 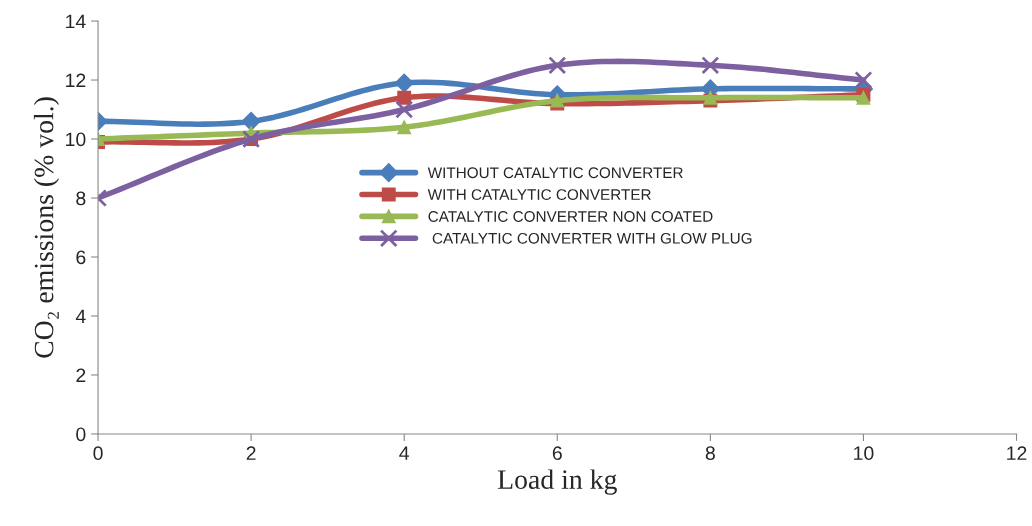 I want to click on y-tick-label: 4, so click(x=80, y=316).